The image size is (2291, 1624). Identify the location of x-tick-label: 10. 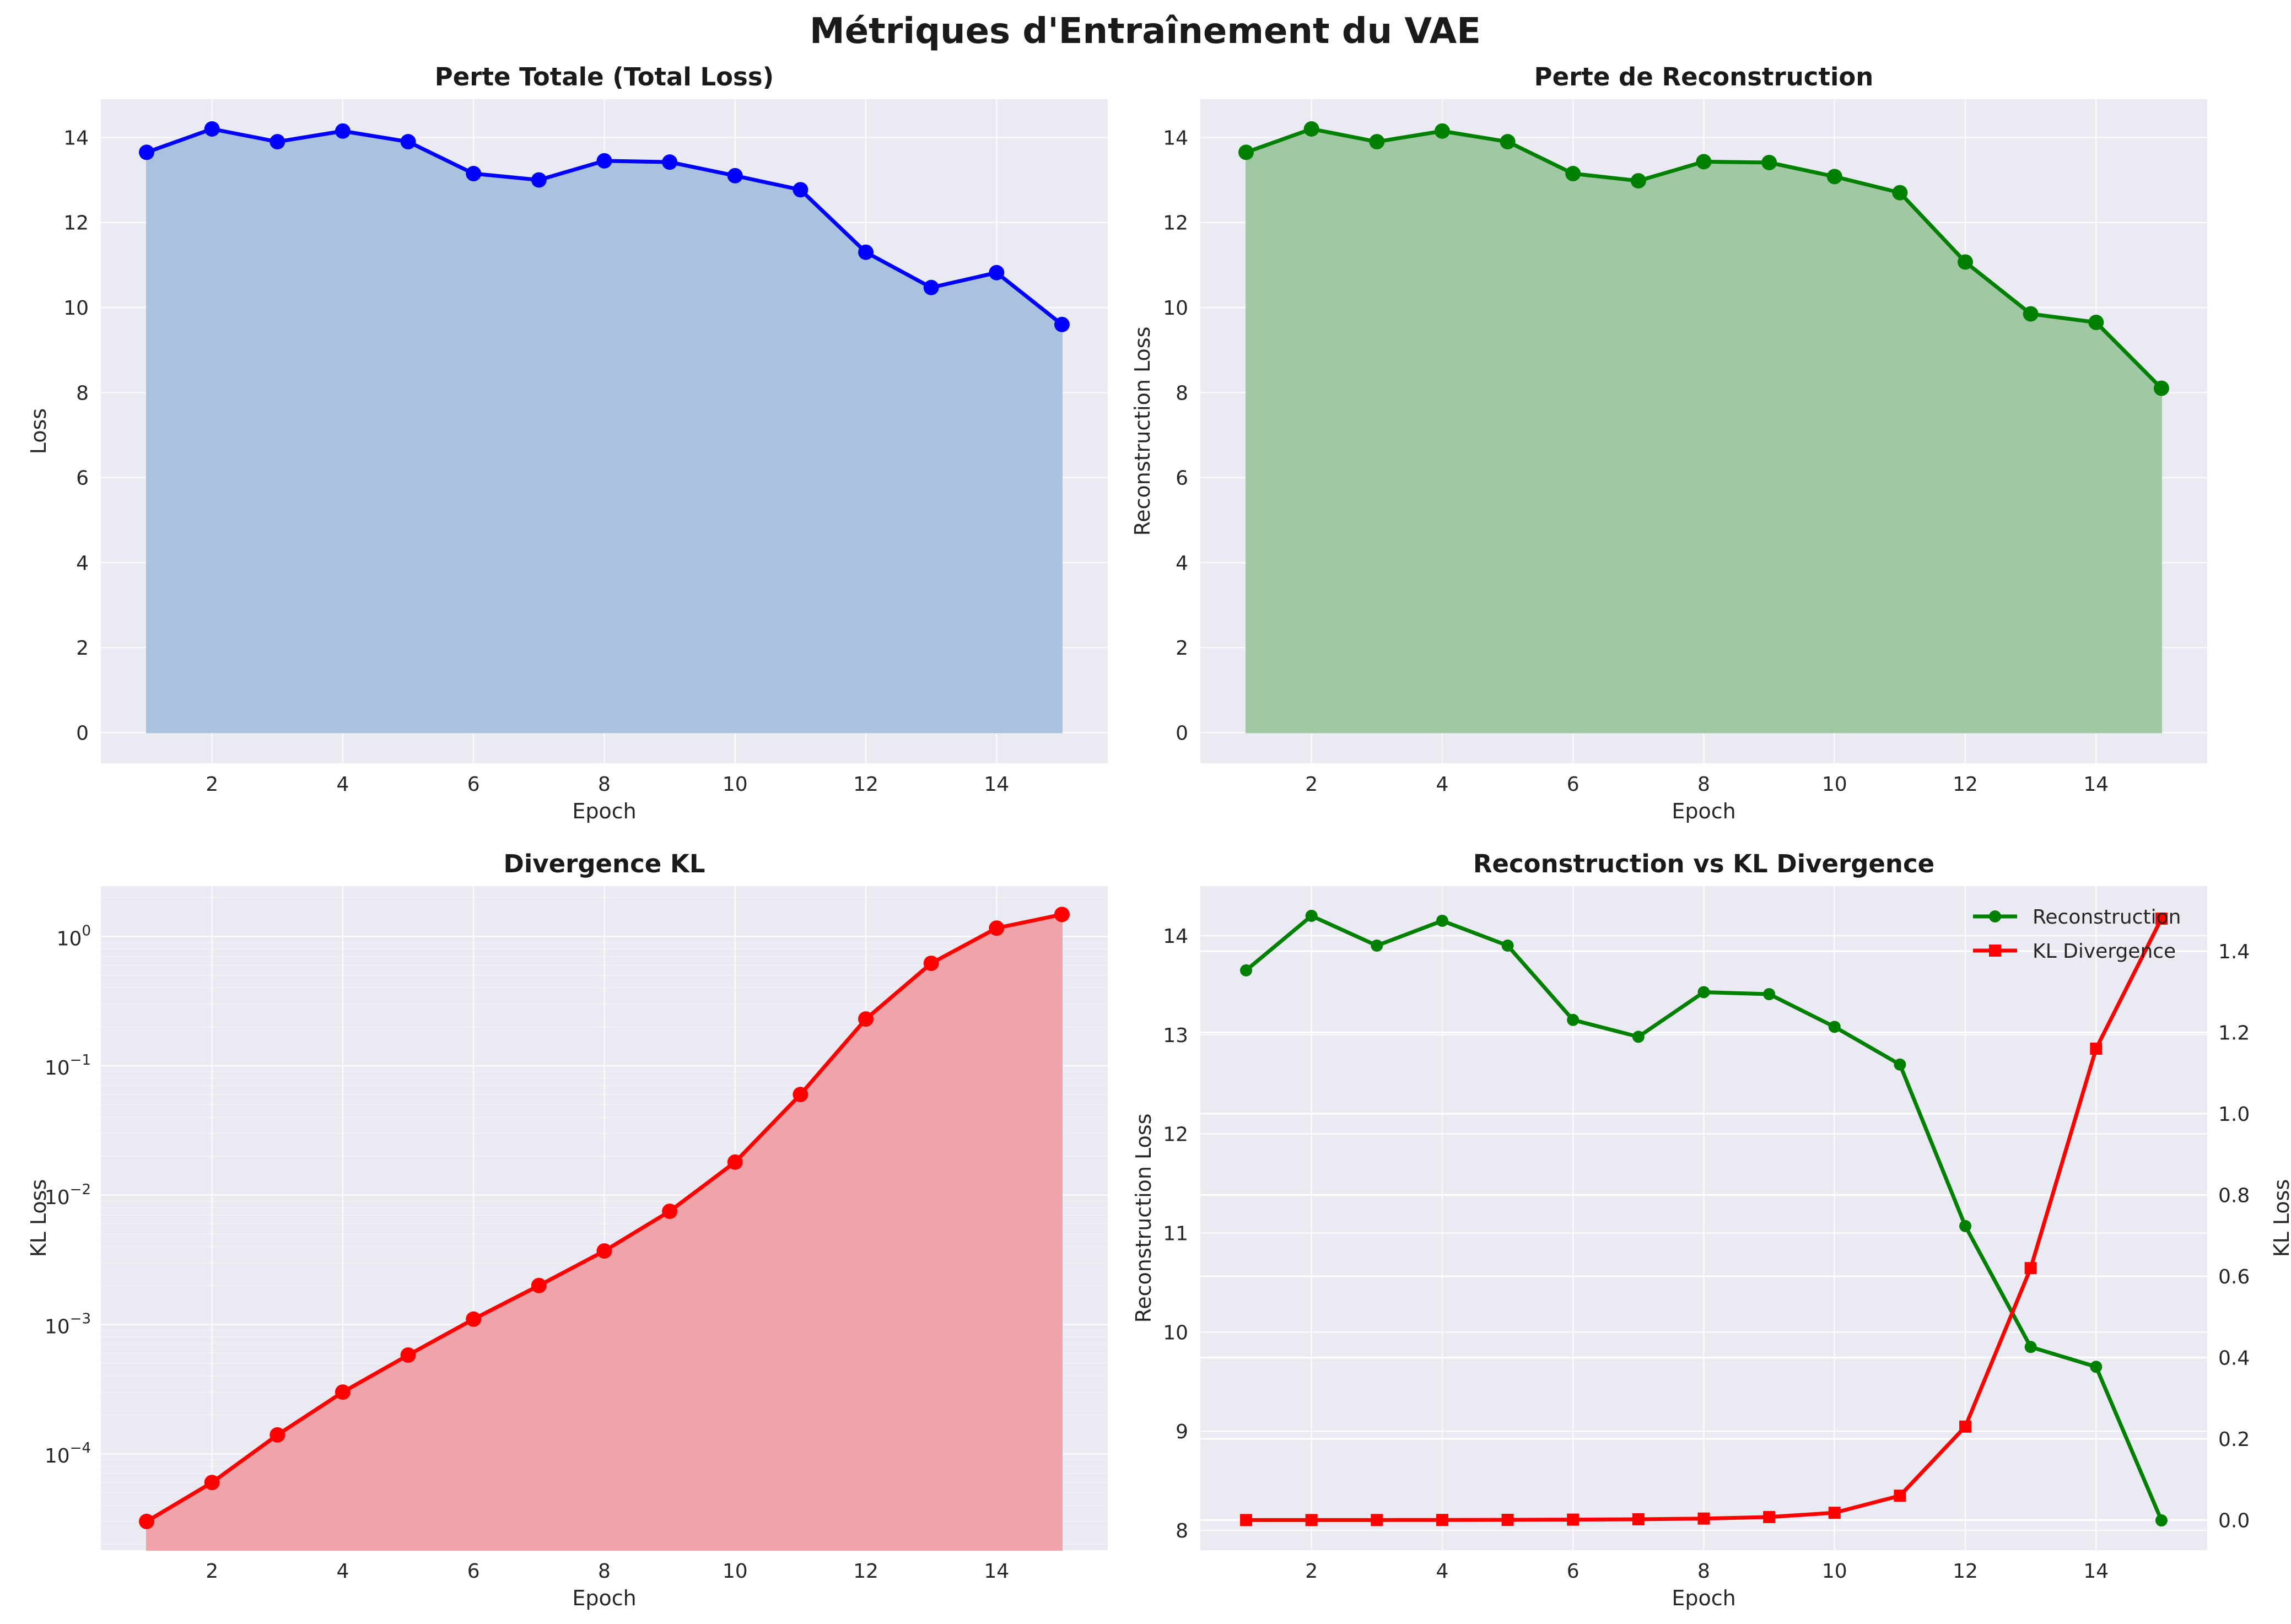
(1835, 1571).